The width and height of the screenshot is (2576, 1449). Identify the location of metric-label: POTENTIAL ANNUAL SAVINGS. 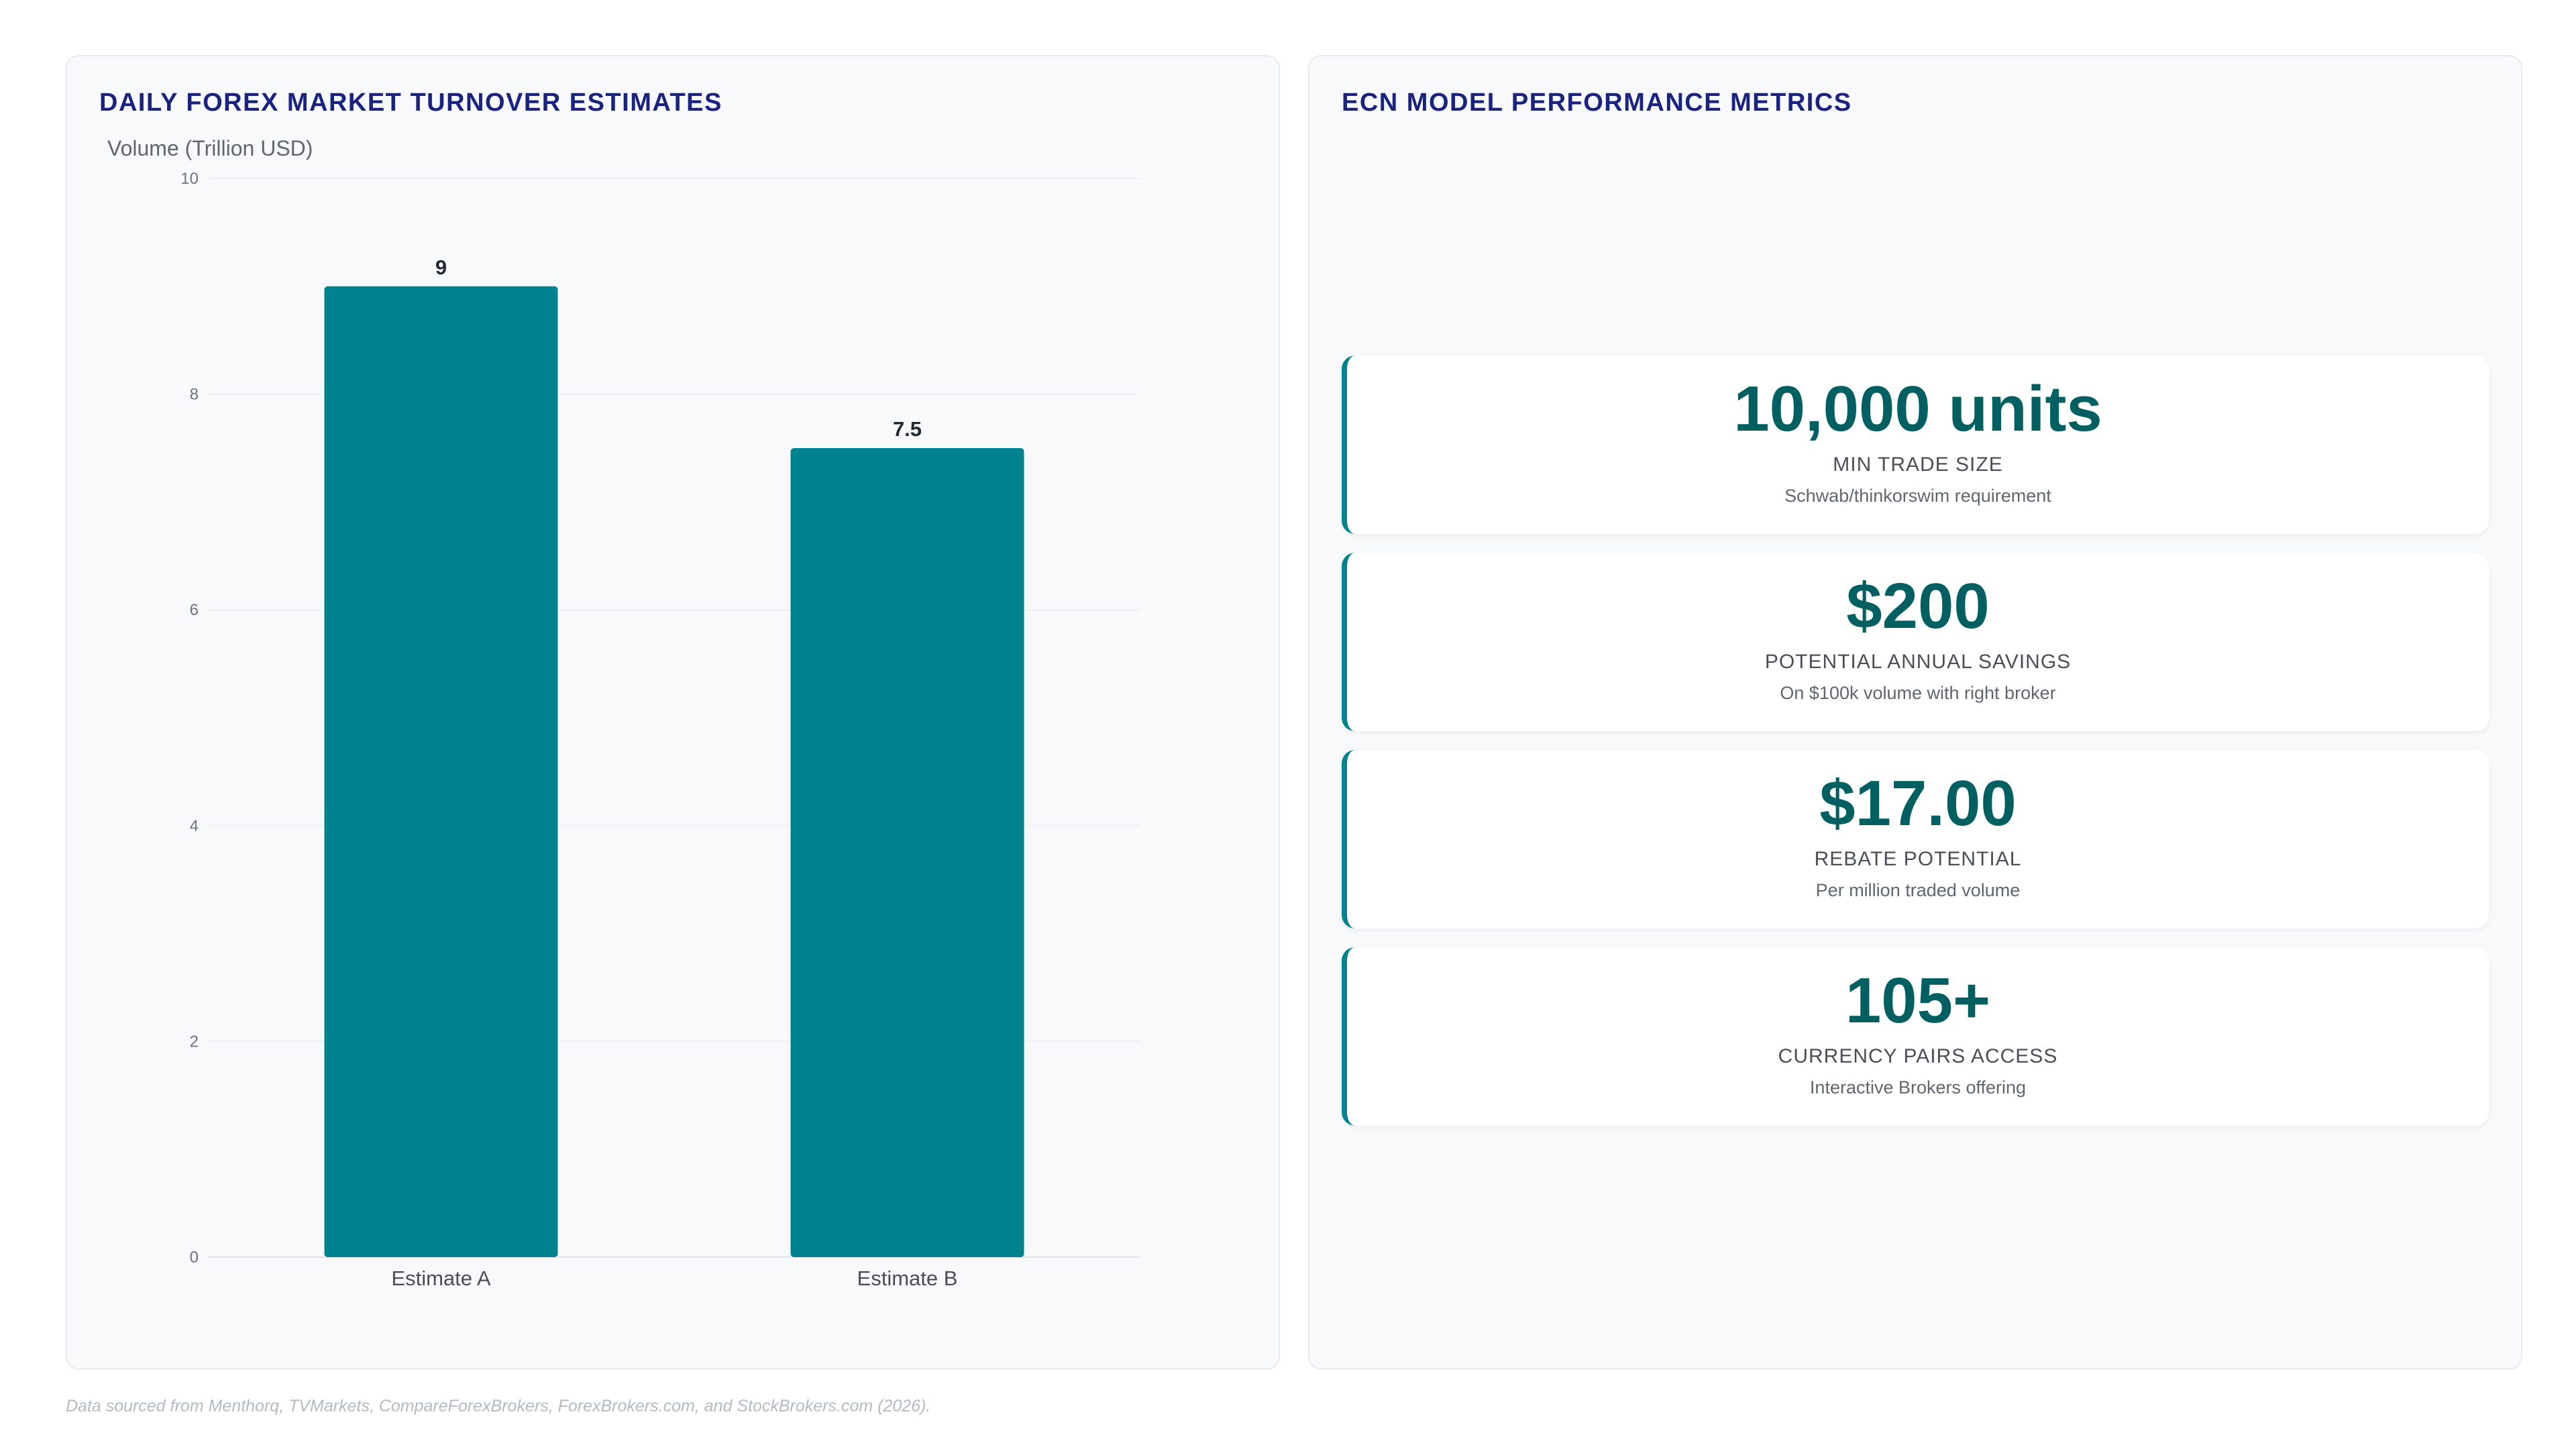
(1918, 662).